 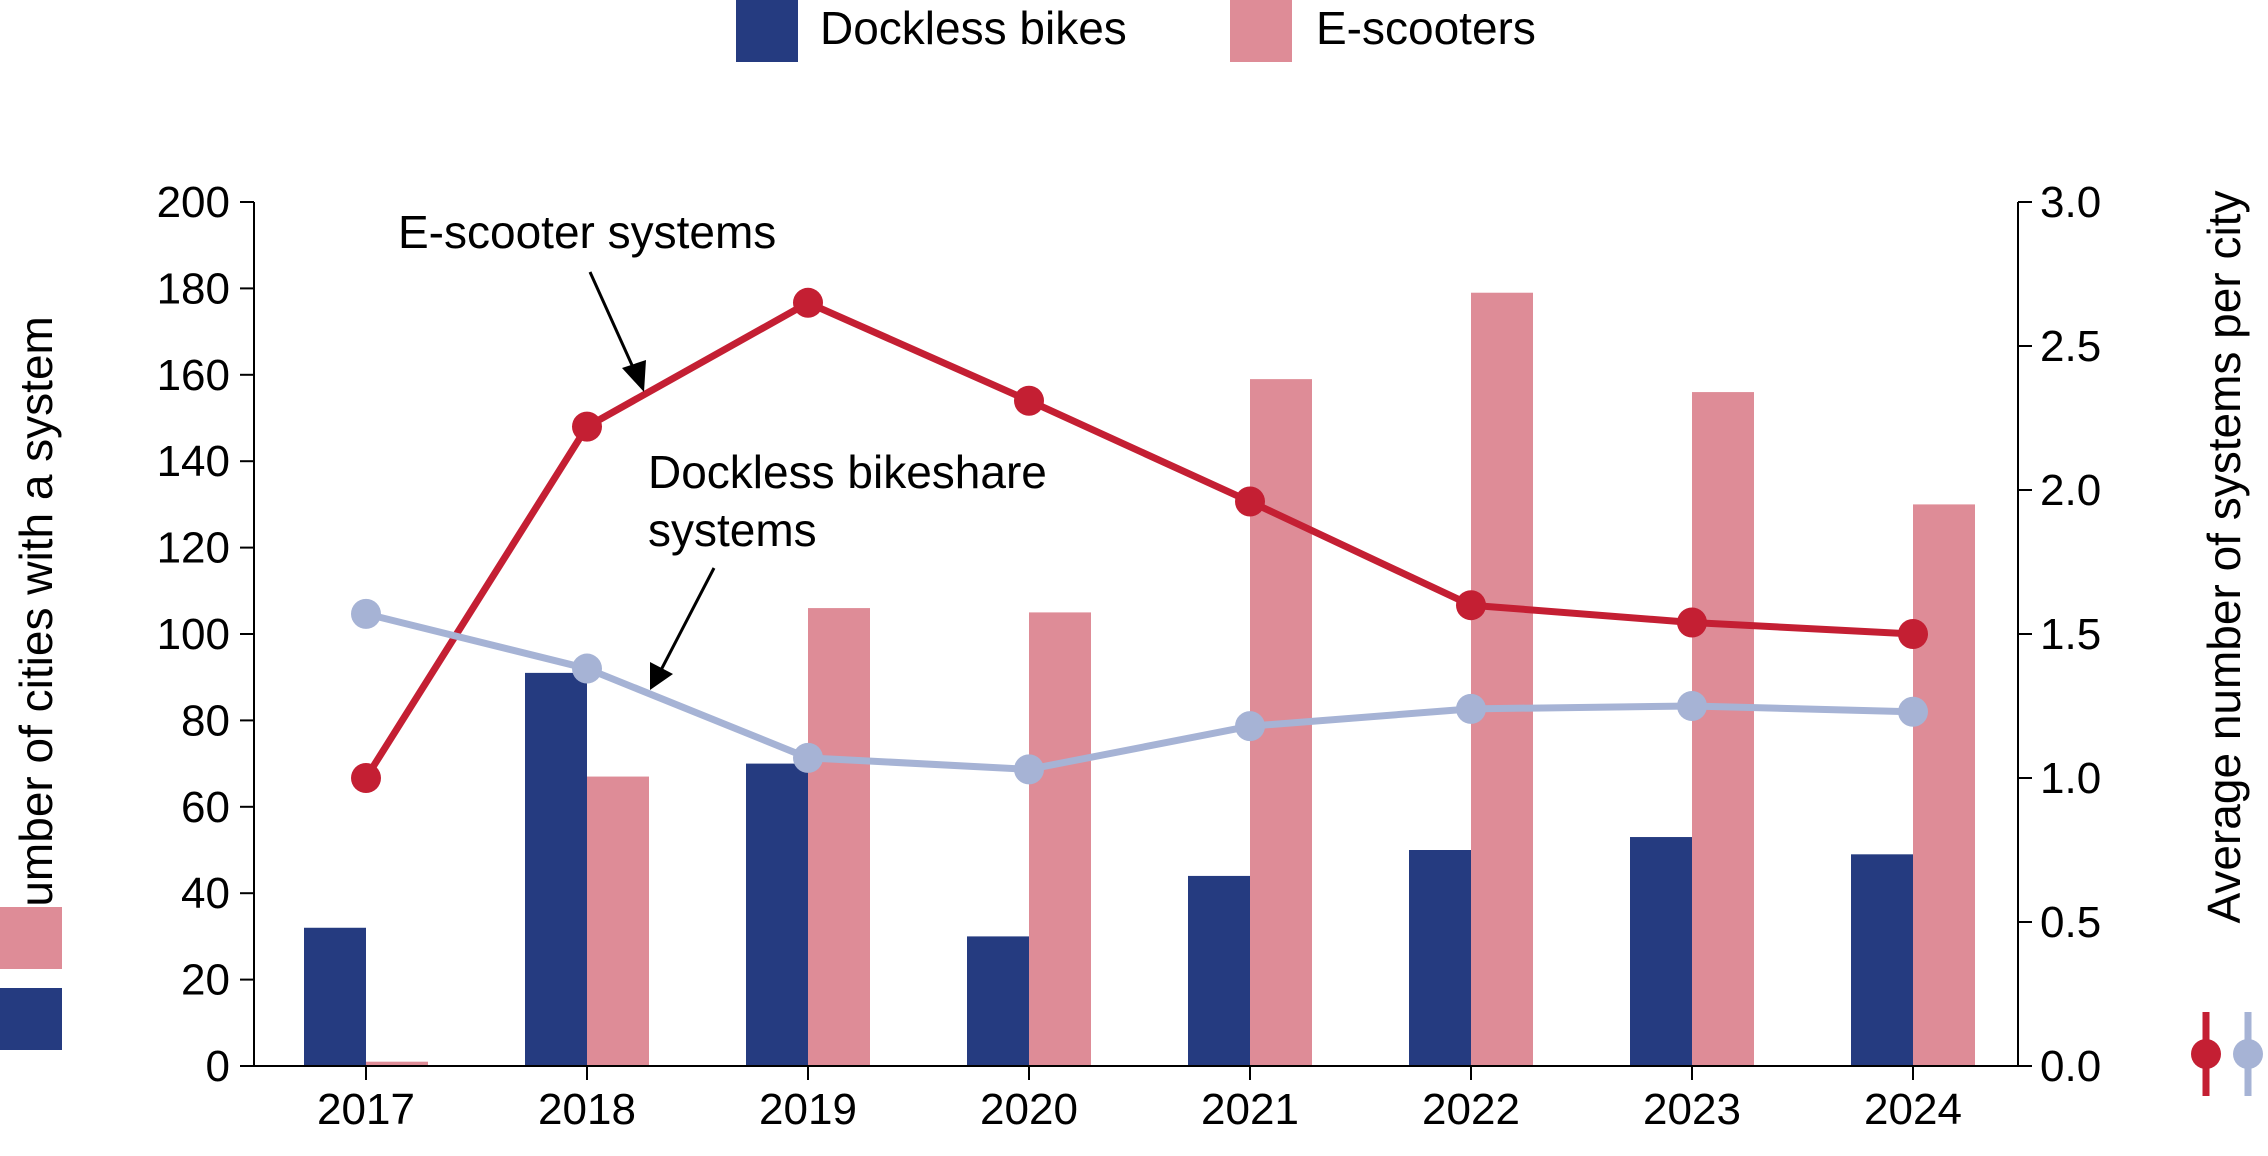 What do you see at coordinates (634, 376) in the screenshot?
I see `annotation-e-scooter-arrowhead` at bounding box center [634, 376].